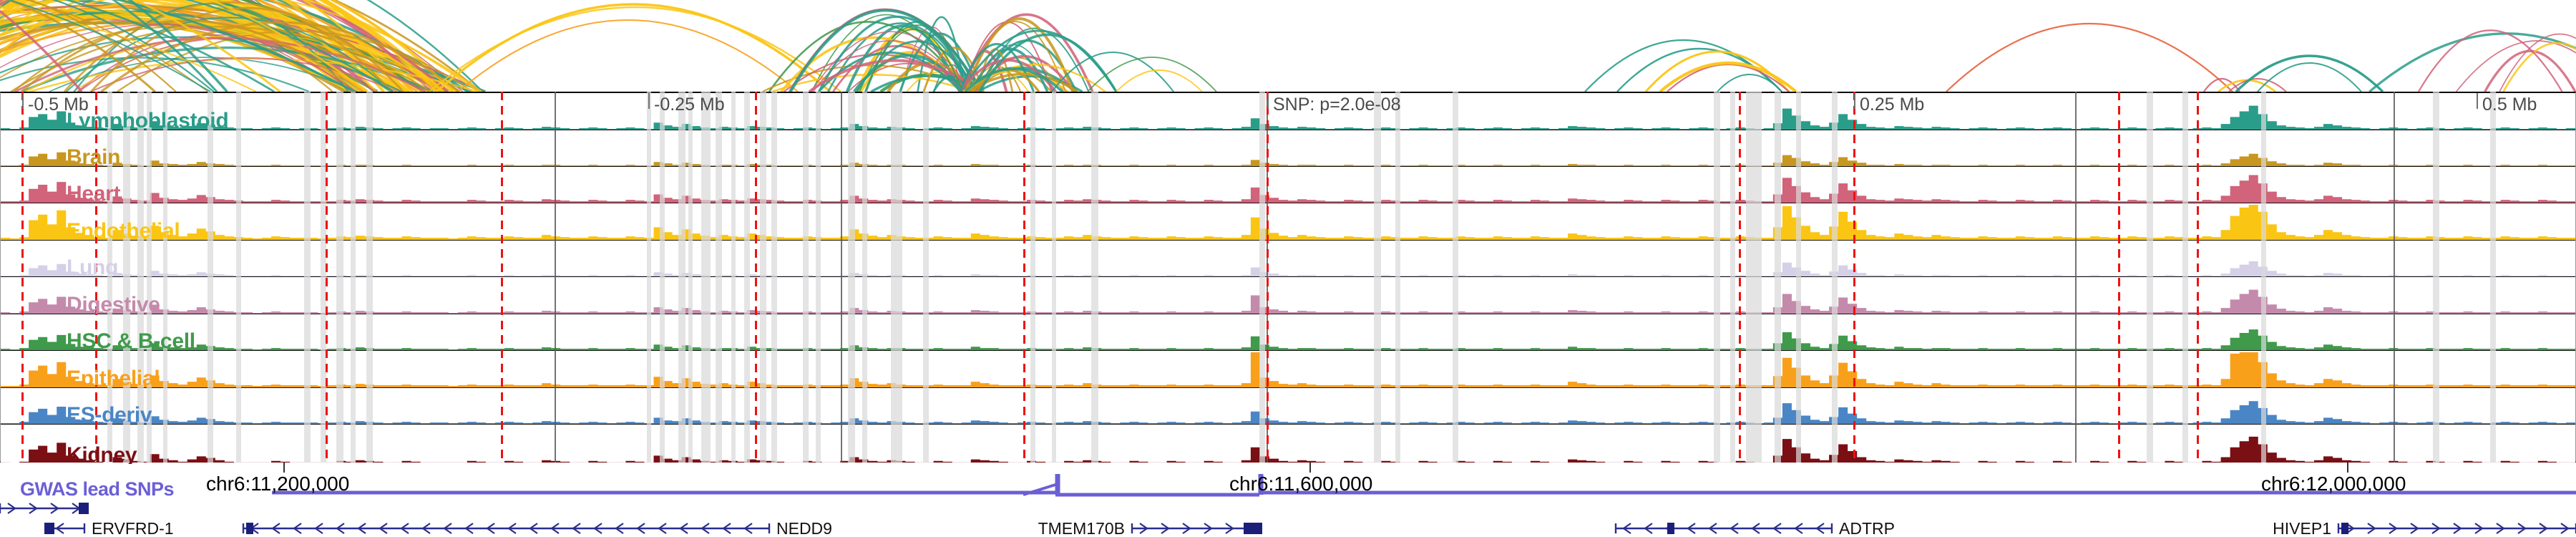 The height and width of the screenshot is (537, 2576). Describe the element at coordinates (1288, 332) in the screenshot. I see `track-hsc-b-cell: HSC & B-cell` at that location.